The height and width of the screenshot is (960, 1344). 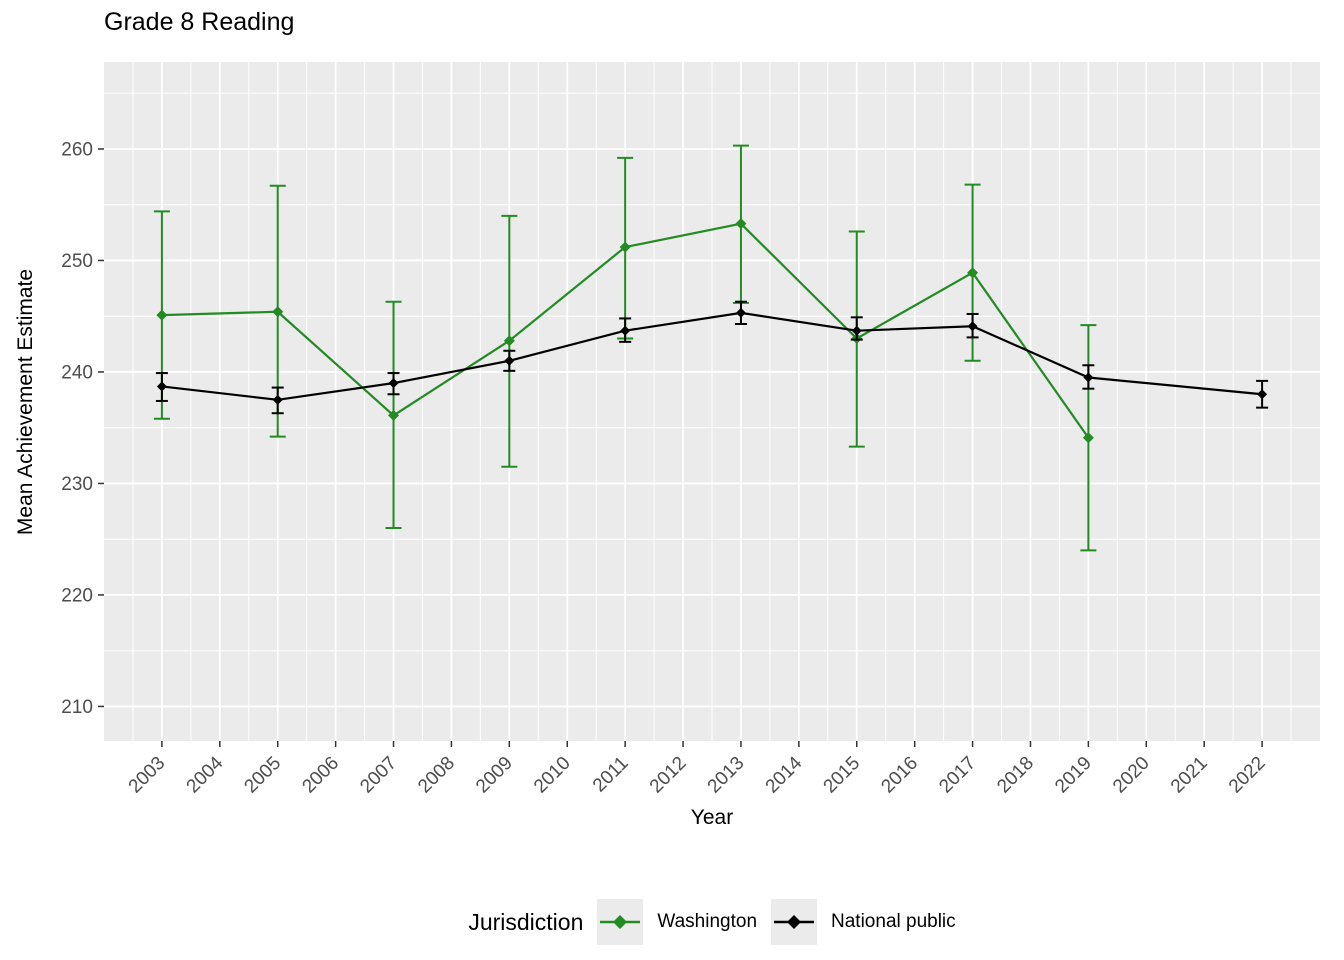 What do you see at coordinates (436, 775) in the screenshot?
I see `x-tick-label: 2008` at bounding box center [436, 775].